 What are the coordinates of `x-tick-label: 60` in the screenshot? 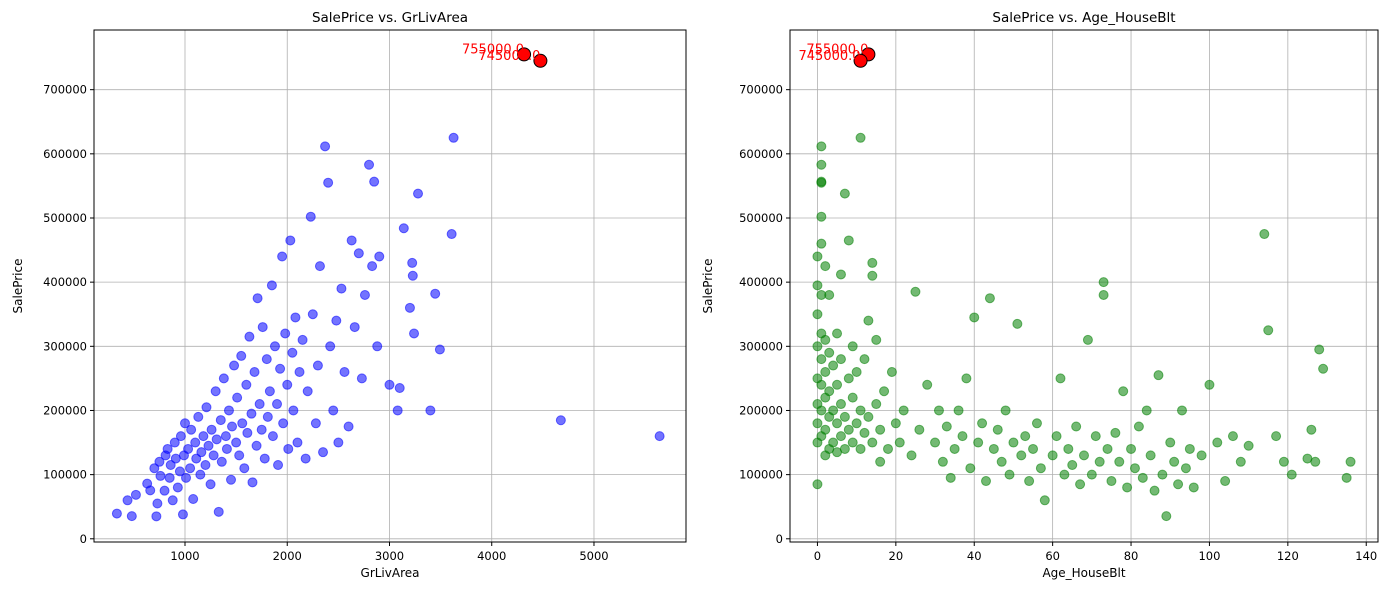 It's located at (1052, 556).